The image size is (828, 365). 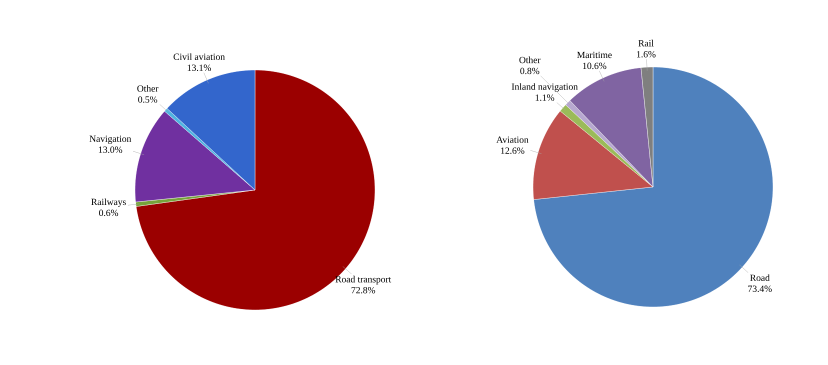 What do you see at coordinates (148, 99) in the screenshot?
I see `data-label: 0.5%` at bounding box center [148, 99].